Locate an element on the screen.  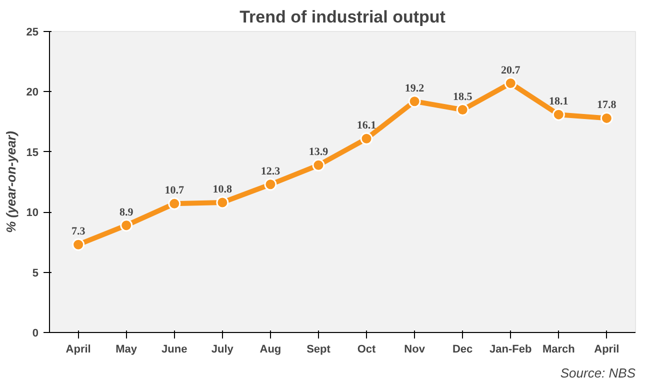
y-axis-title: % (year-on-year) is located at coordinates (10, 182).